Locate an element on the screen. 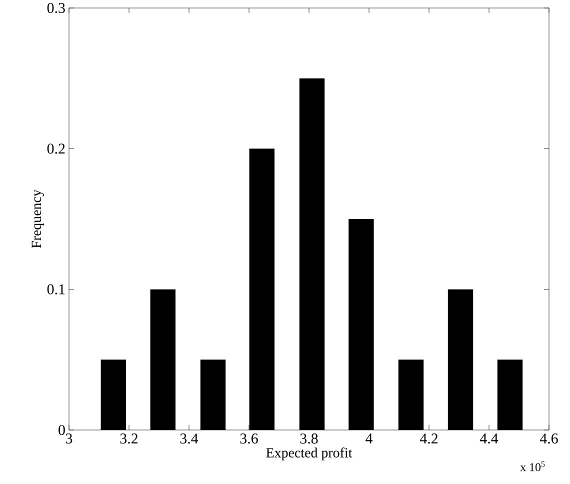  y-tick-label: 0.3 is located at coordinates (56, 8).